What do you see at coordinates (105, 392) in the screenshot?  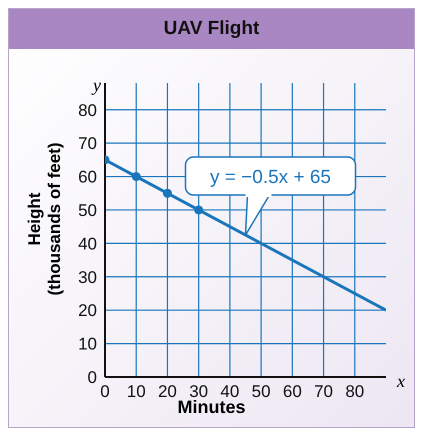 I see `x-tick-label: 0` at bounding box center [105, 392].